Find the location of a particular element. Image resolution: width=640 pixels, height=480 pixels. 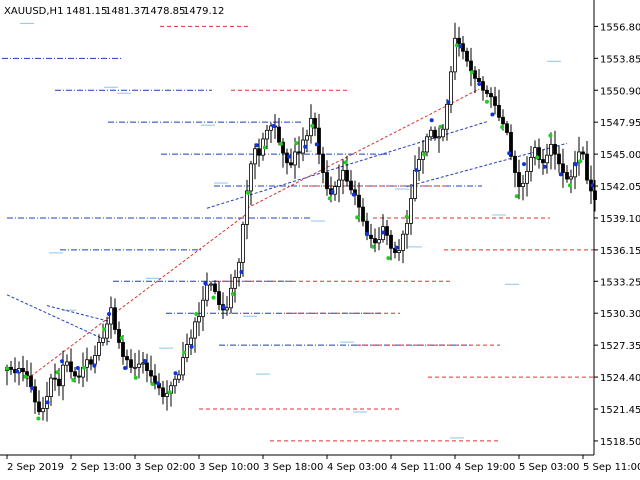

y-tick-label: 1527.35 is located at coordinates (620, 346).